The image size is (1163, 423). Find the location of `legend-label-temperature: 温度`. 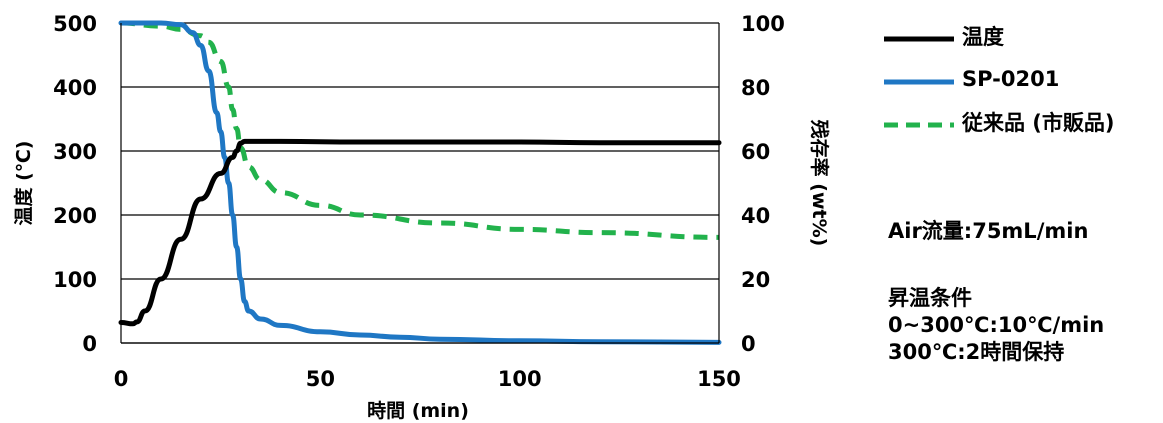

legend-label-temperature: 温度 is located at coordinates (983, 36).